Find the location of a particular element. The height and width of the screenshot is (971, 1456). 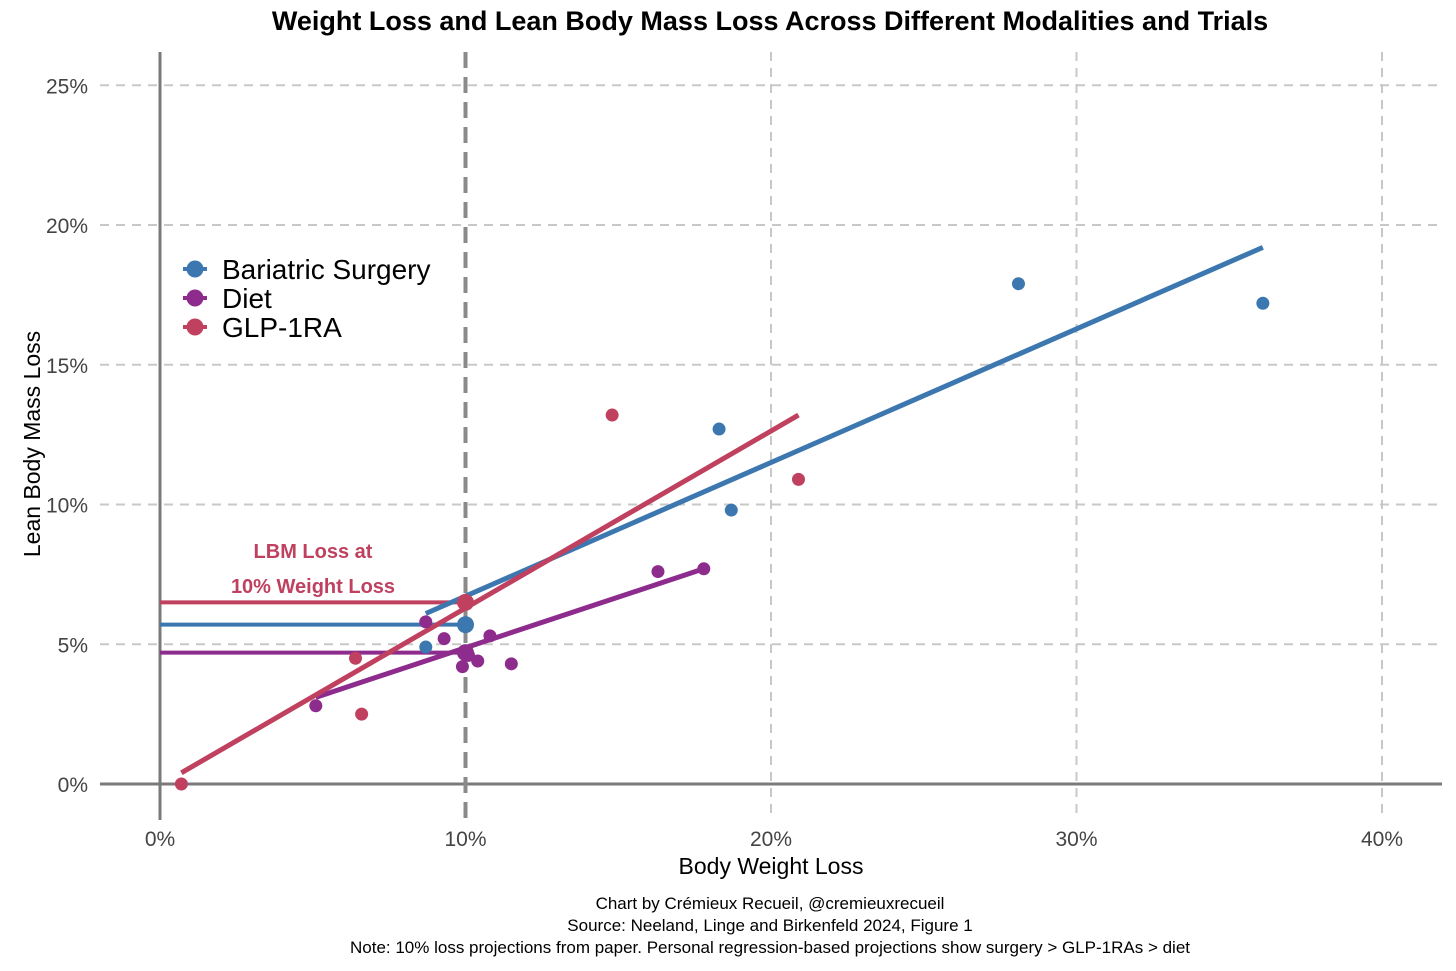

y-axis-label: Lean Body Mass Loss is located at coordinates (32, 444).